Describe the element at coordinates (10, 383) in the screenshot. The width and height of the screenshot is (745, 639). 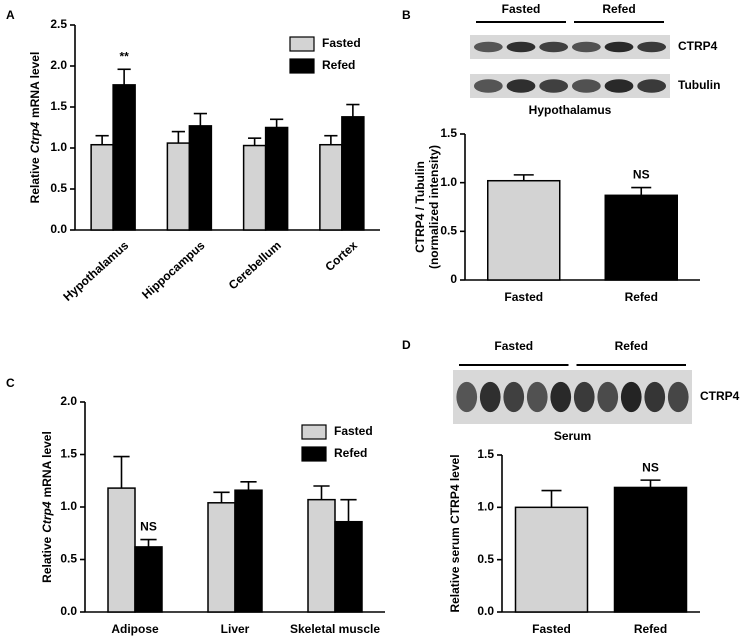
I see `panel-letter: C` at that location.